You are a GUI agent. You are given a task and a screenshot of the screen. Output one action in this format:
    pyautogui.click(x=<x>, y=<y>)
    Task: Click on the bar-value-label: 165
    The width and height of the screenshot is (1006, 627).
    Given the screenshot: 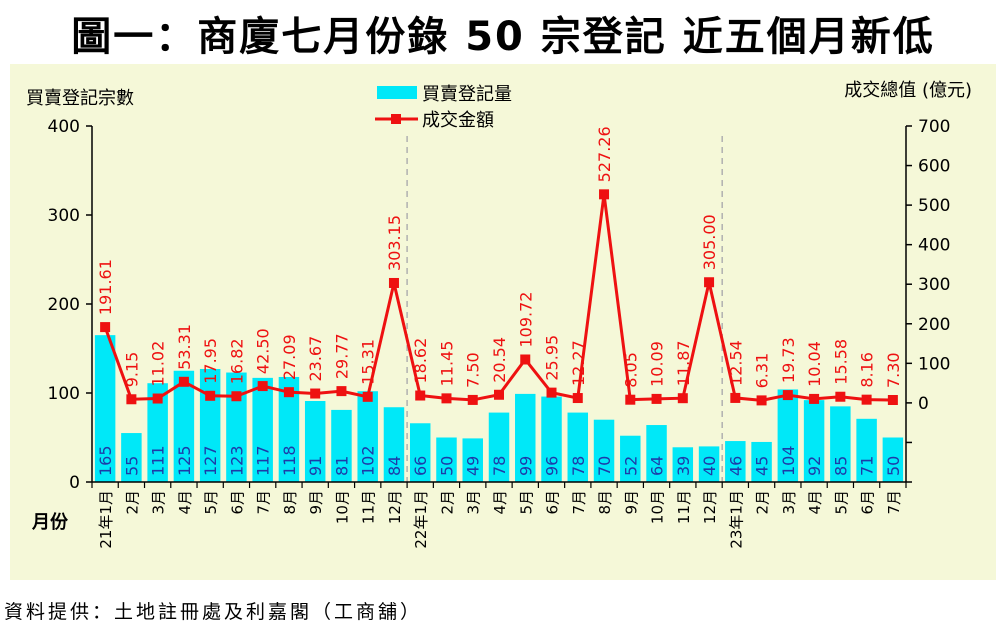 What is the action you would take?
    pyautogui.click(x=105, y=460)
    